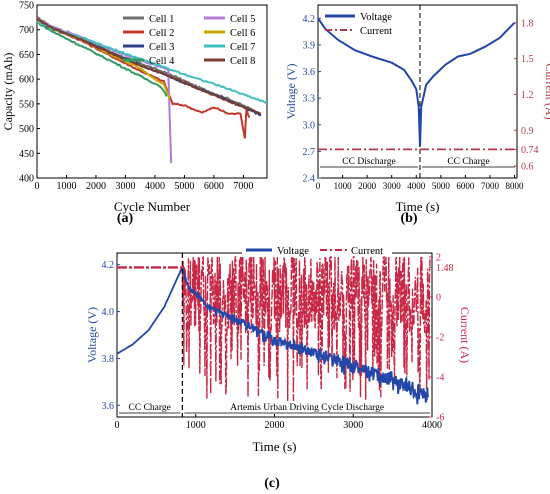  I want to click on chart-b-ylabel: Voltage (V), so click(291, 91).